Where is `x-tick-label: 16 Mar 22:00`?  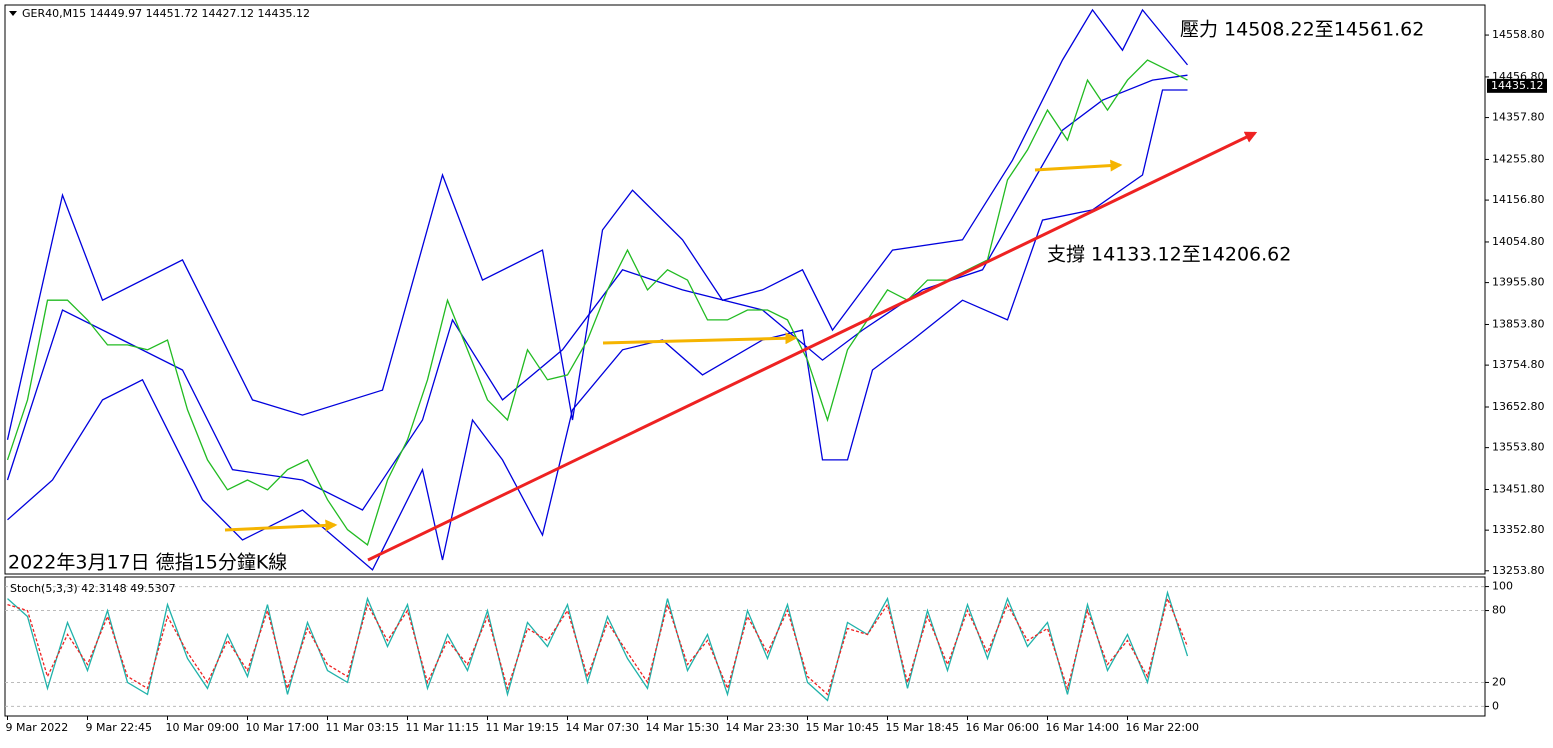
x-tick-label: 16 Mar 22:00 is located at coordinates (1162, 727).